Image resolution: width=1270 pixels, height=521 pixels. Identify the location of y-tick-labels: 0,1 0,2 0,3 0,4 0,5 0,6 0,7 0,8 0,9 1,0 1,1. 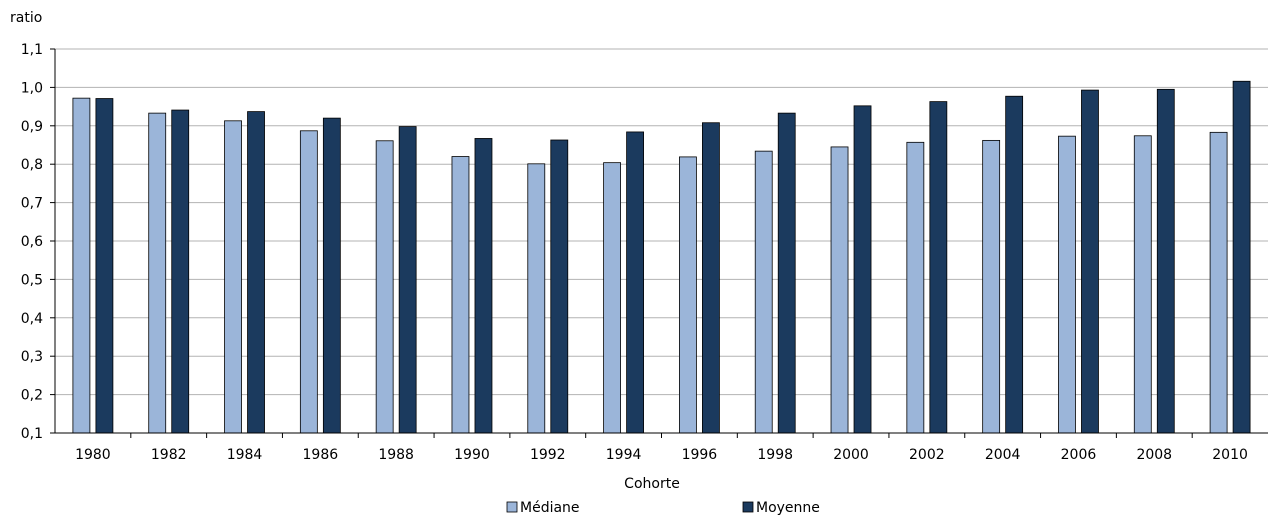
(32, 242).